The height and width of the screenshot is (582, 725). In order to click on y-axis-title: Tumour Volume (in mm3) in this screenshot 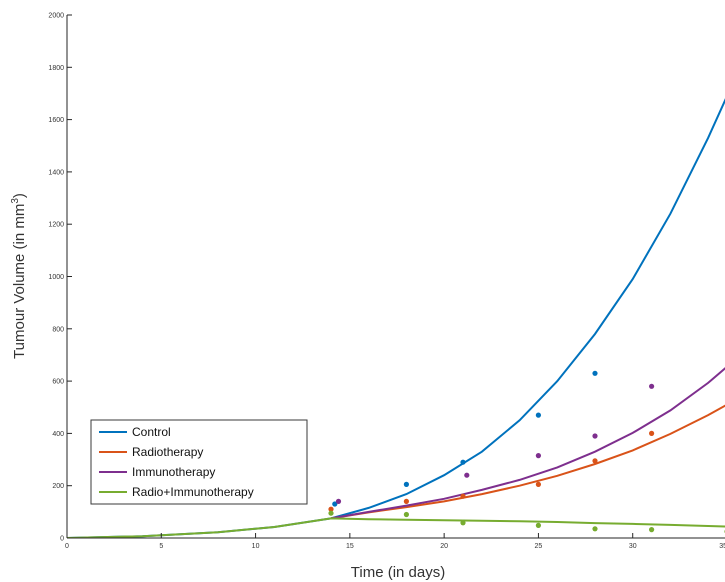, I will do `click(19, 276)`.